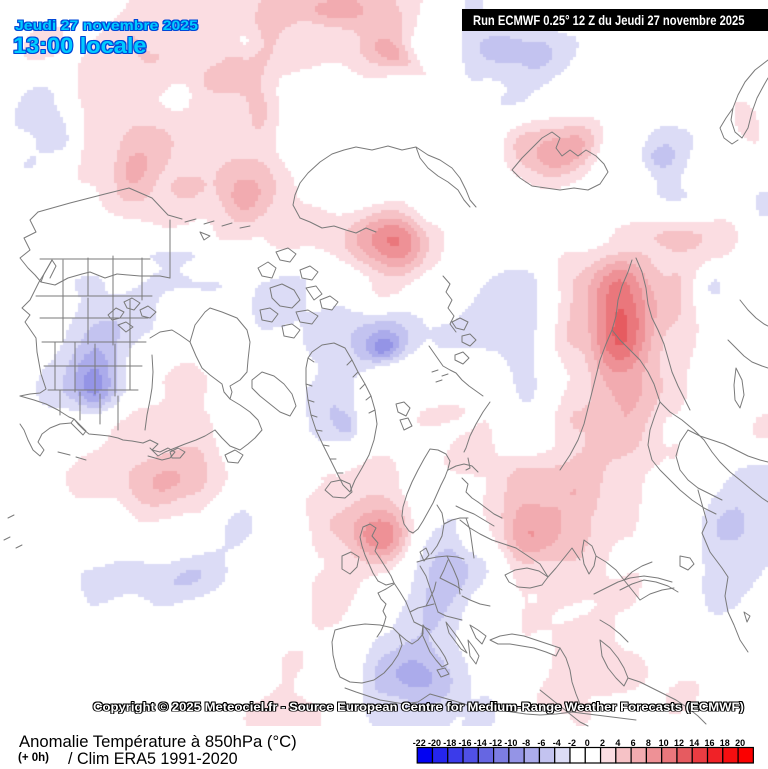  Describe the element at coordinates (434, 743) in the screenshot. I see `svg-text: -20` at that location.